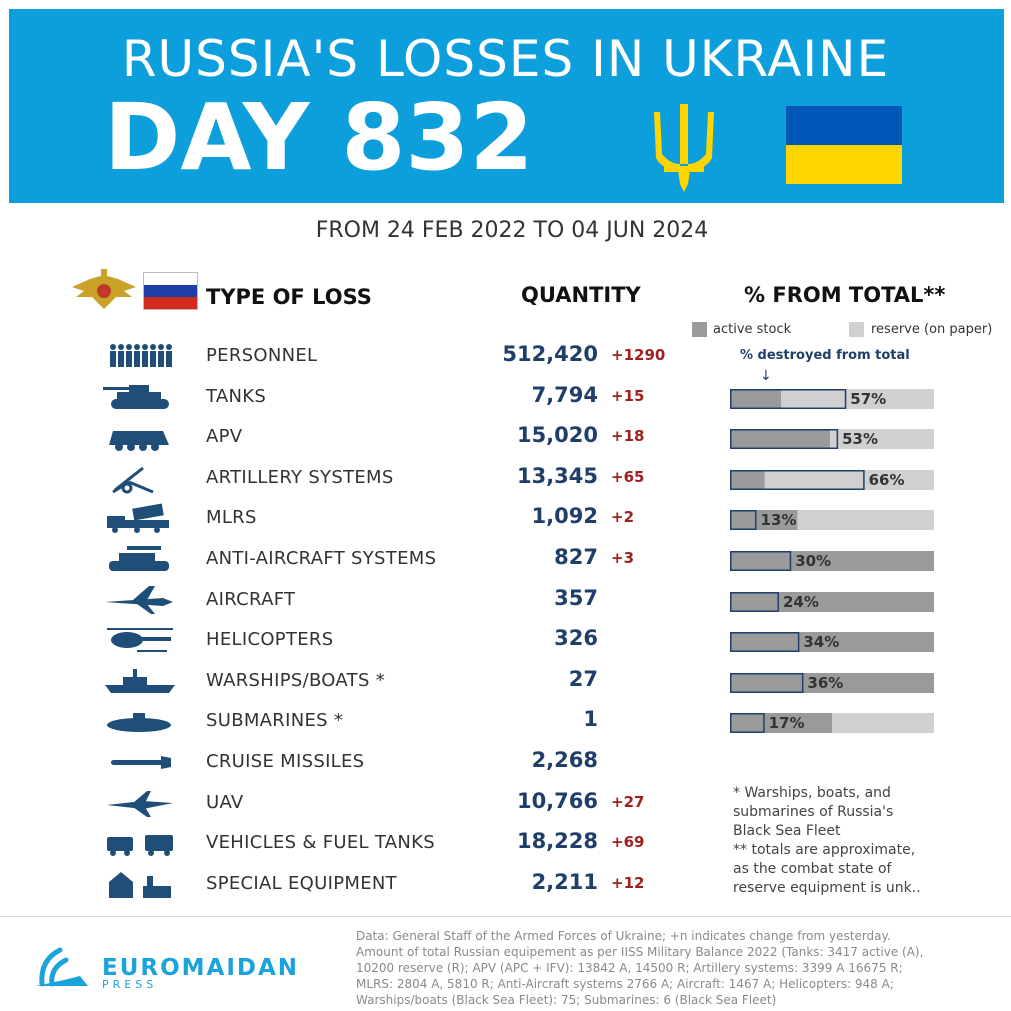 This screenshot has width=1011, height=1011. Describe the element at coordinates (141, 355) in the screenshot. I see `soldiers-icon` at that location.